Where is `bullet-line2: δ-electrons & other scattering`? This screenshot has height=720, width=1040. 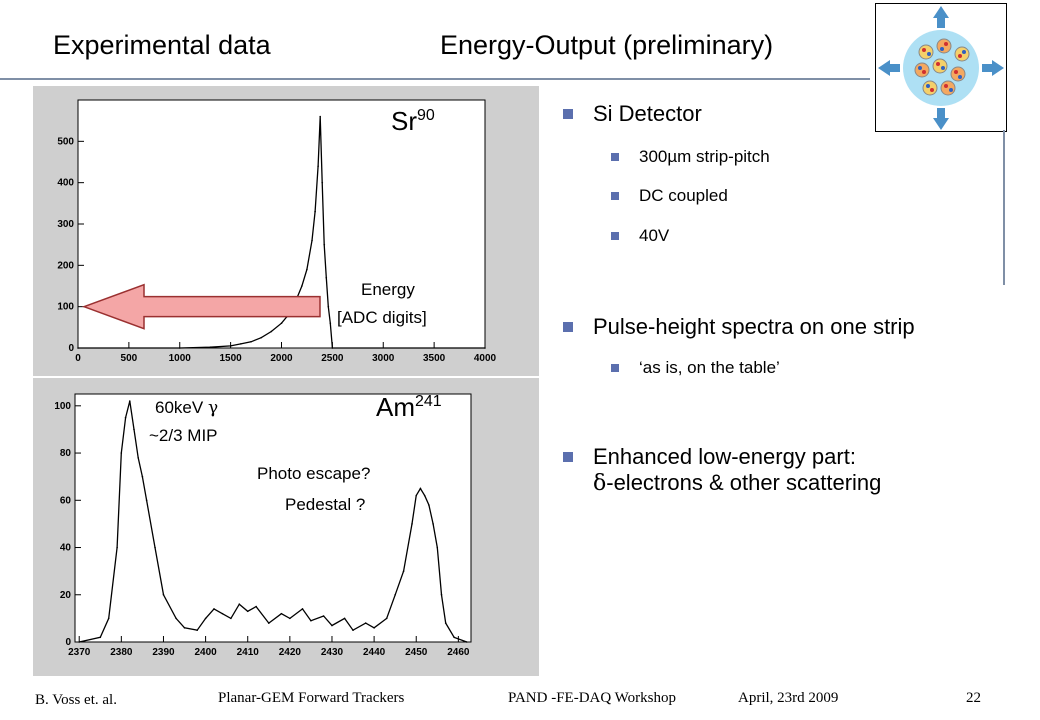 bullet-line2: δ-electrons & other scattering is located at coordinates (737, 483).